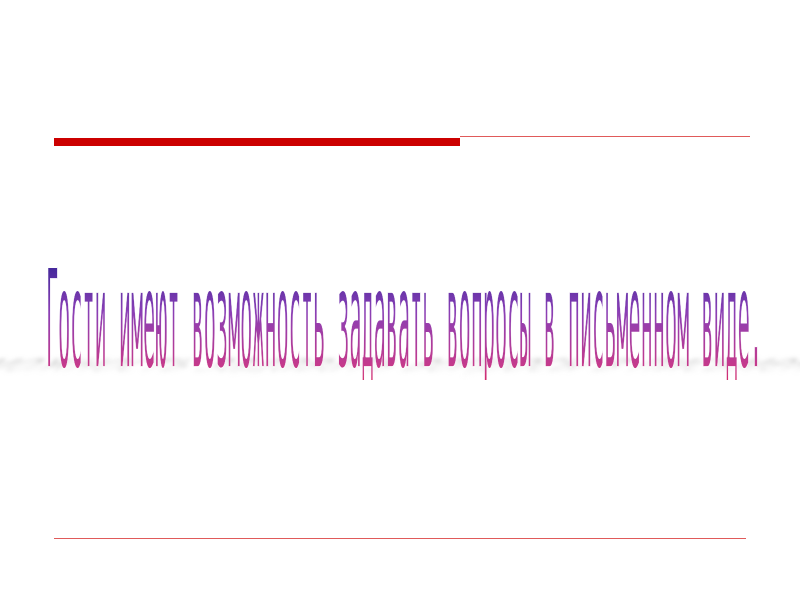  Describe the element at coordinates (257, 142) in the screenshot. I see `title-divider-thick` at that location.